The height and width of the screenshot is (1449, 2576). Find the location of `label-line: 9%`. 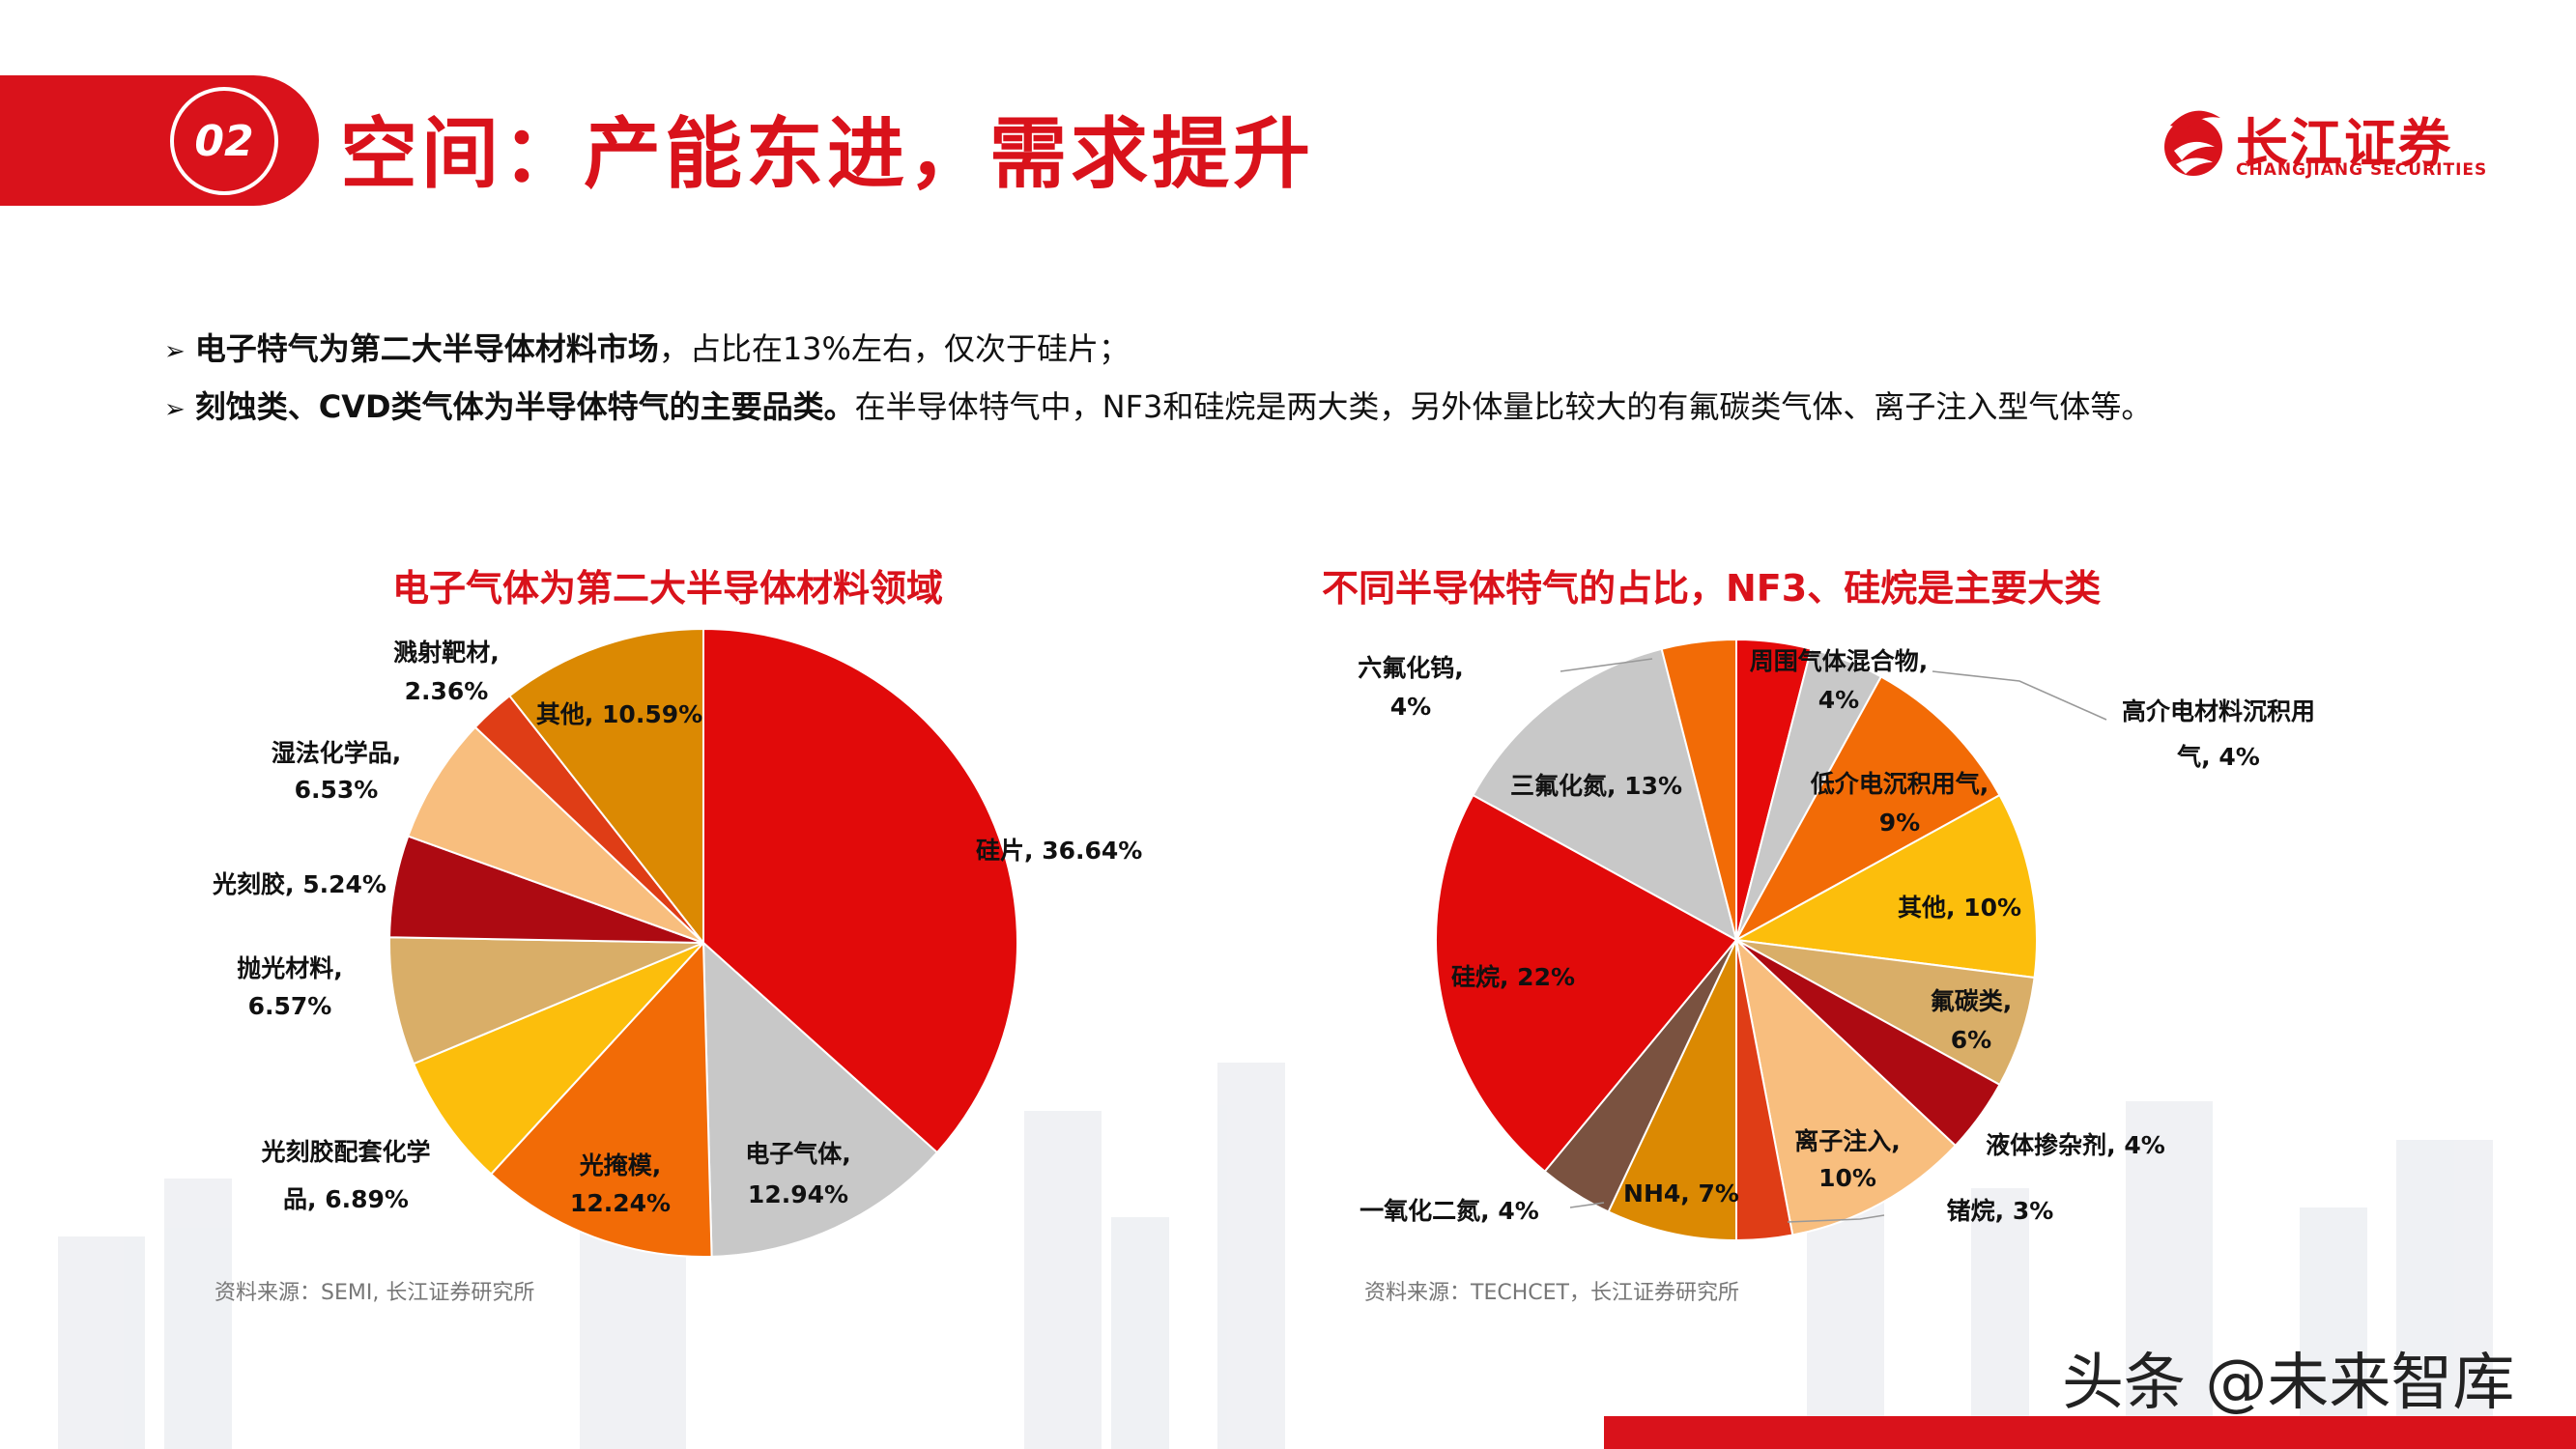

label-line: 9% is located at coordinates (1900, 823).